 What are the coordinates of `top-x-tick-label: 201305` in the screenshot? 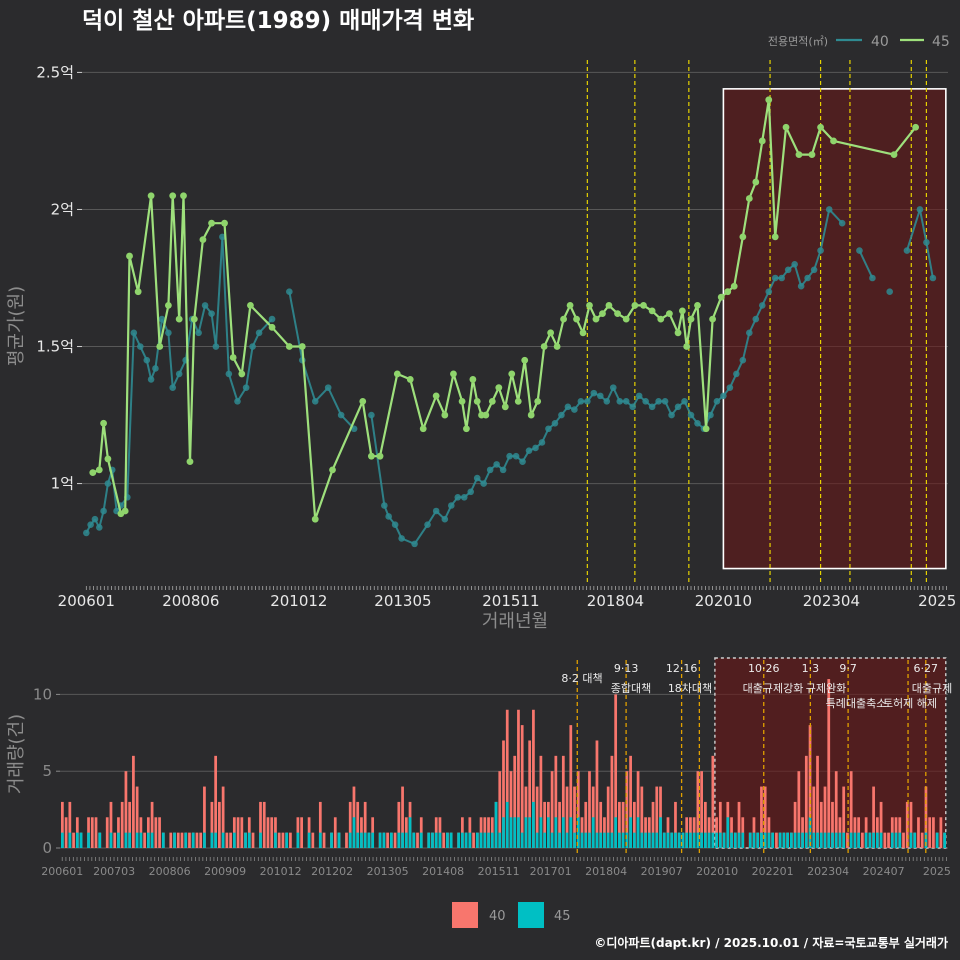 It's located at (402, 601).